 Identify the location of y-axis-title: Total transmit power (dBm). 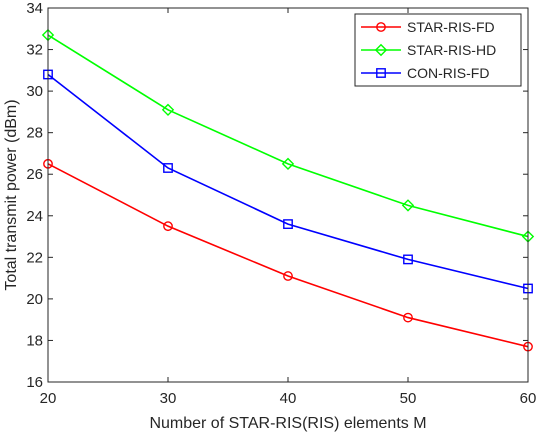
(11, 194).